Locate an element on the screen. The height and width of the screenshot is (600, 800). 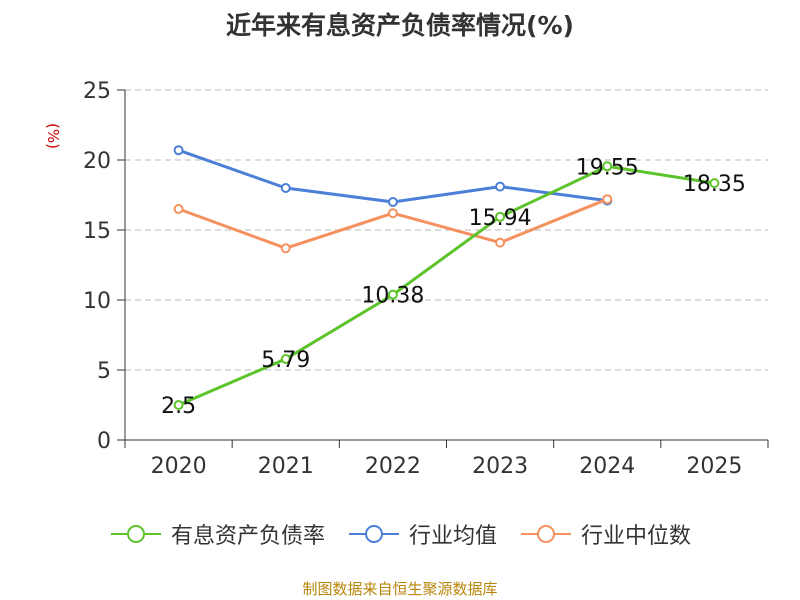
y-tick-label: 5 is located at coordinates (104, 371).